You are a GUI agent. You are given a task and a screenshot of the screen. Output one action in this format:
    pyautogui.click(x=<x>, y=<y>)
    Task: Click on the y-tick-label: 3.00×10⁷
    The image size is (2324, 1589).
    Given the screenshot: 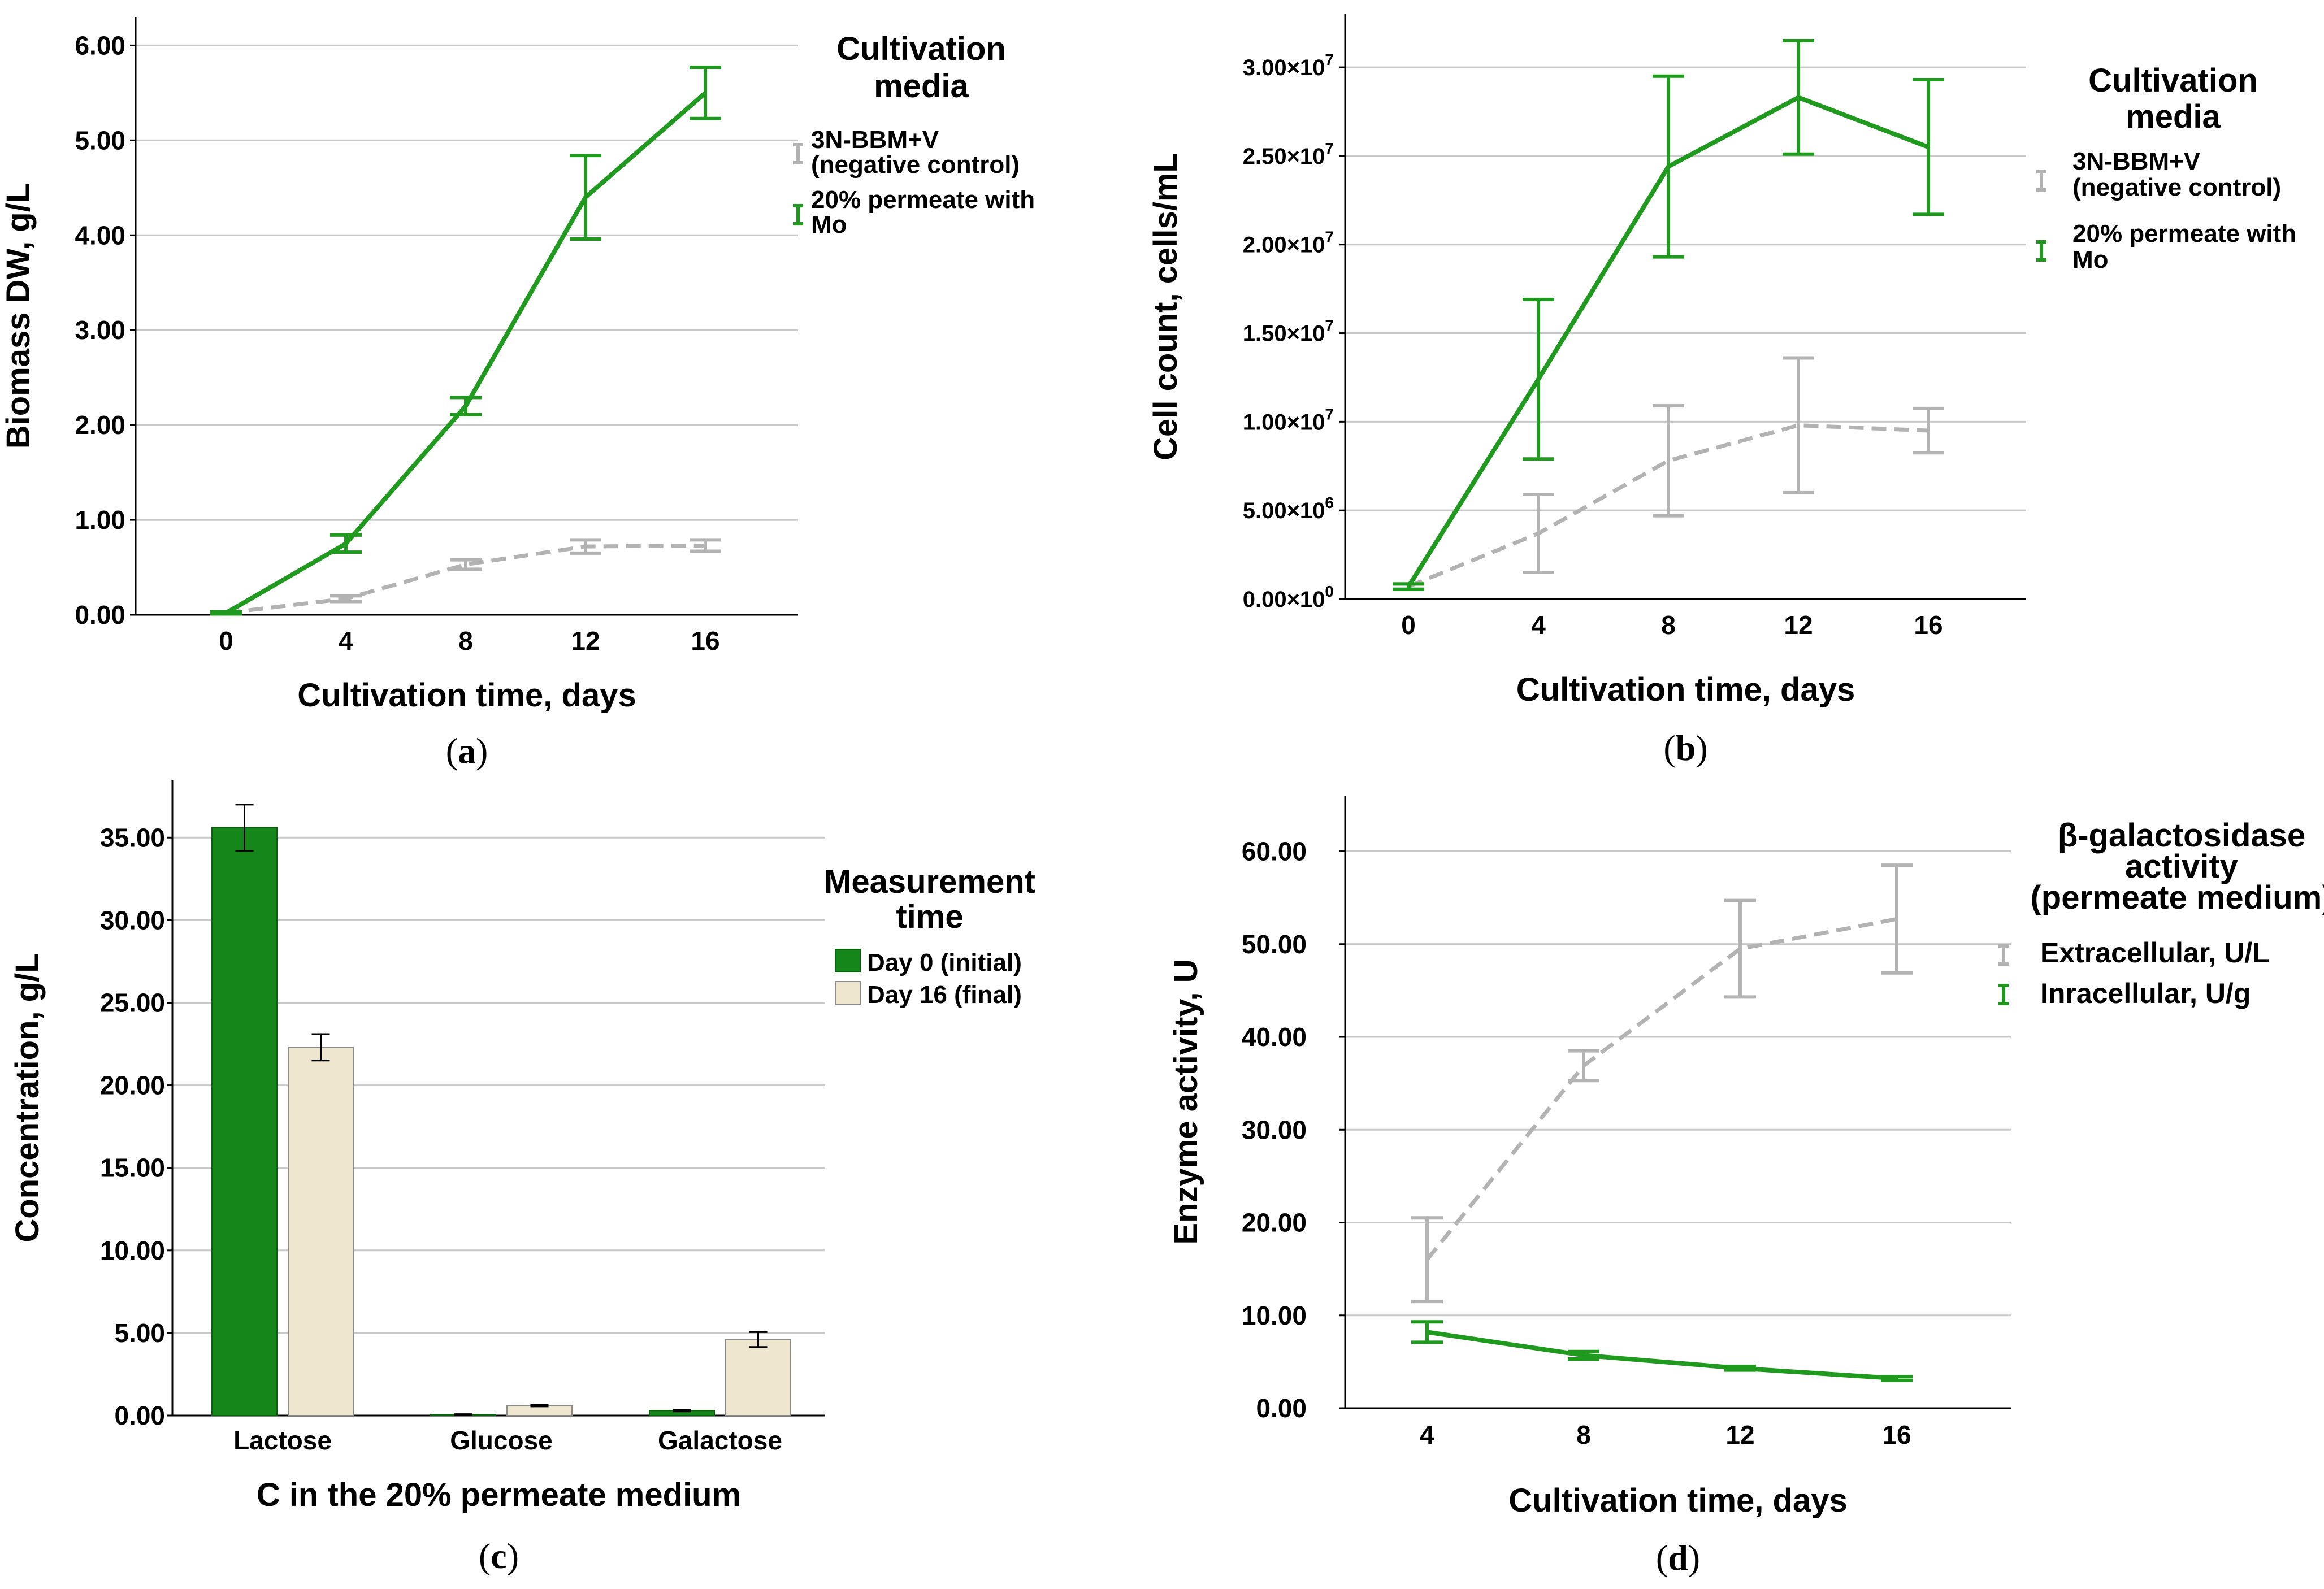 What is the action you would take?
    pyautogui.click(x=1288, y=65)
    